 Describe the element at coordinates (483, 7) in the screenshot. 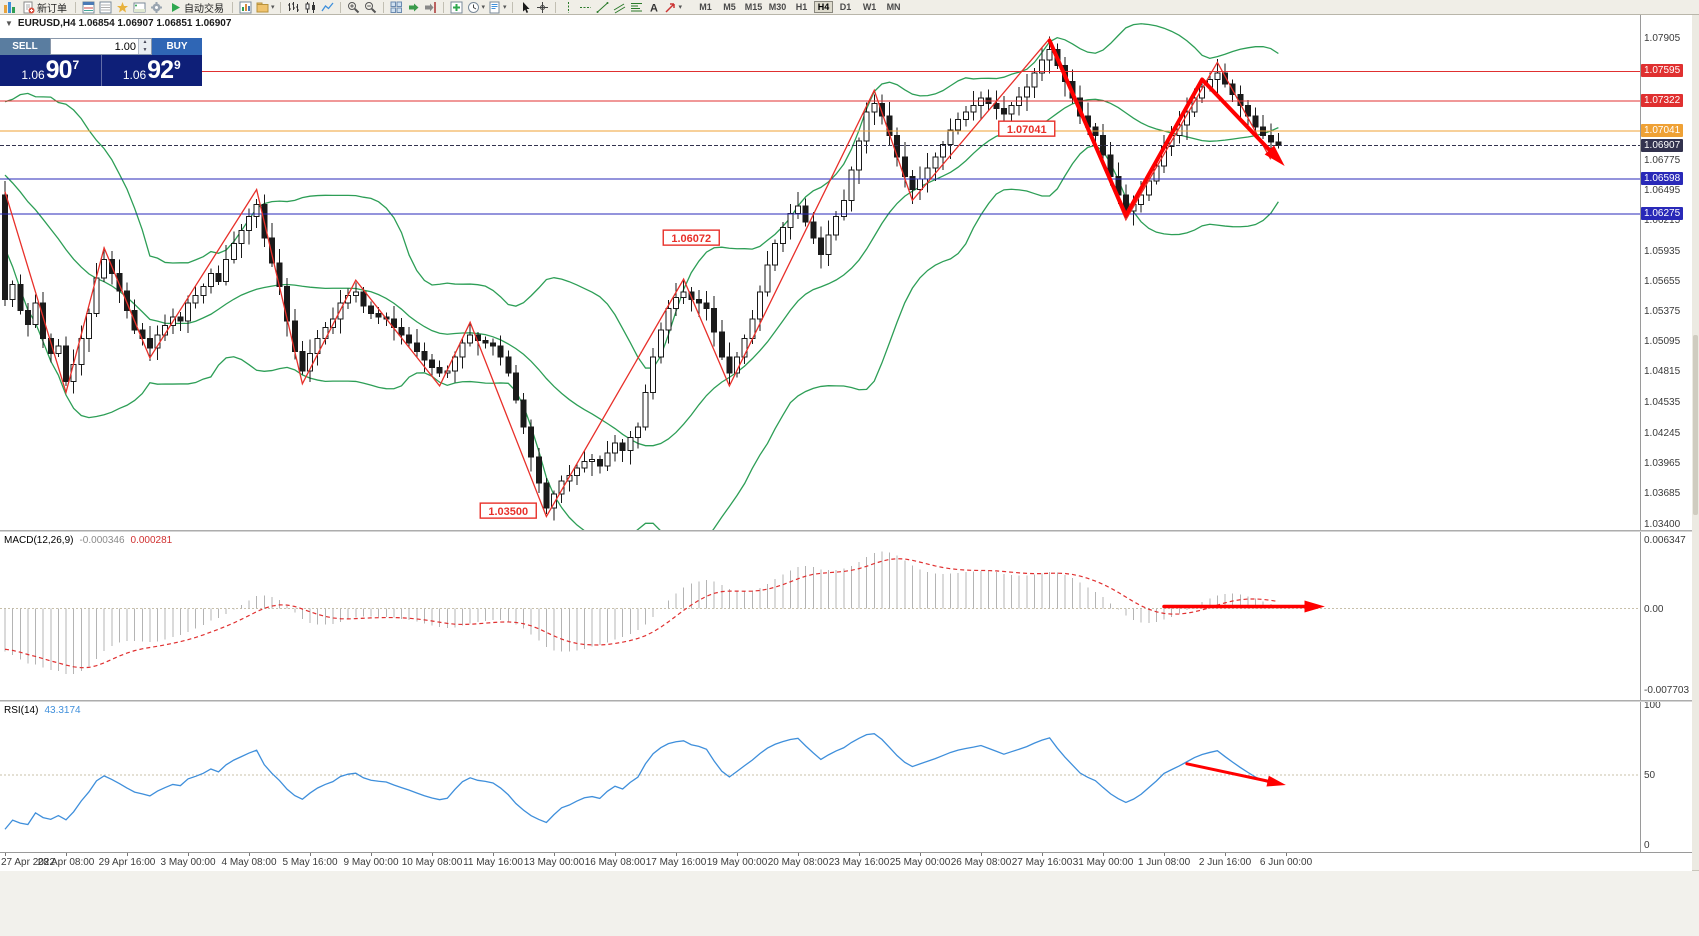

I see `periods-caret-icon: ▾` at that location.